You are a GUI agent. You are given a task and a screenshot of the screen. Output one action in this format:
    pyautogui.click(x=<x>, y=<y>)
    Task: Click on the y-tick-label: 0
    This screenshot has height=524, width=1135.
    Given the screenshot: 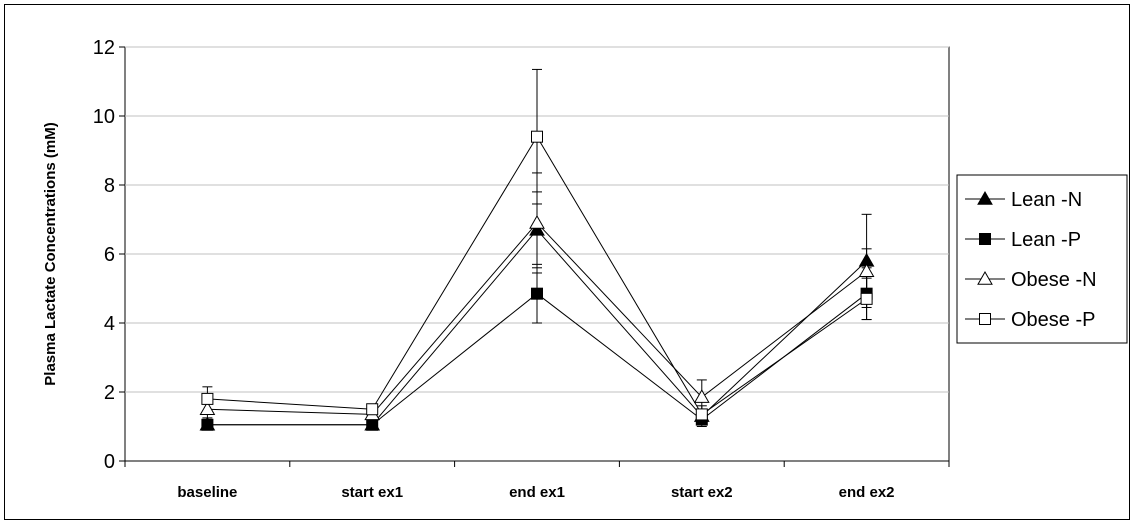 What is the action you would take?
    pyautogui.click(x=109, y=462)
    